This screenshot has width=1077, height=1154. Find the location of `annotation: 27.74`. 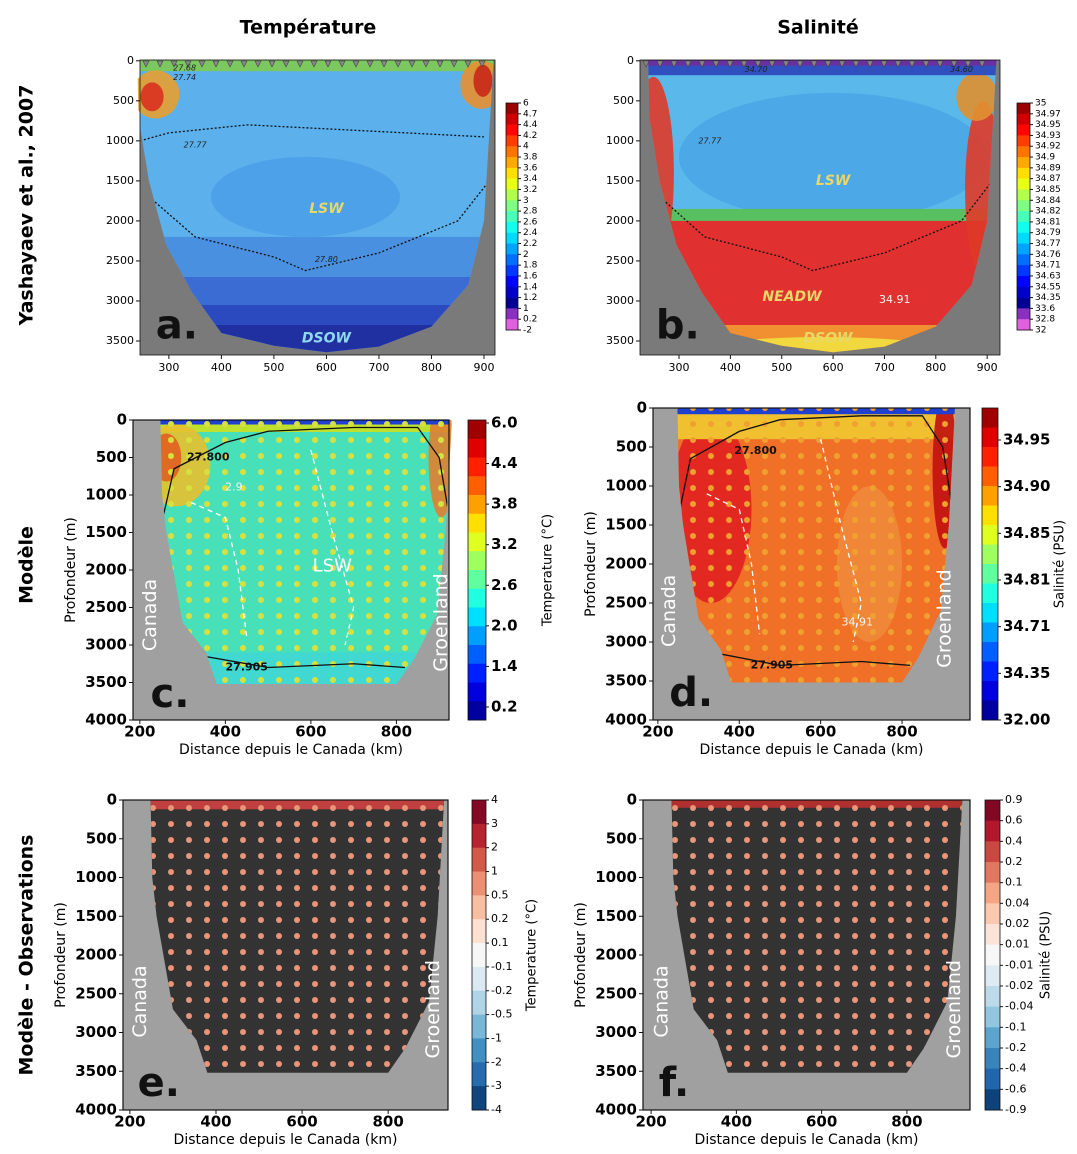

annotation: 27.74 is located at coordinates (184, 77).